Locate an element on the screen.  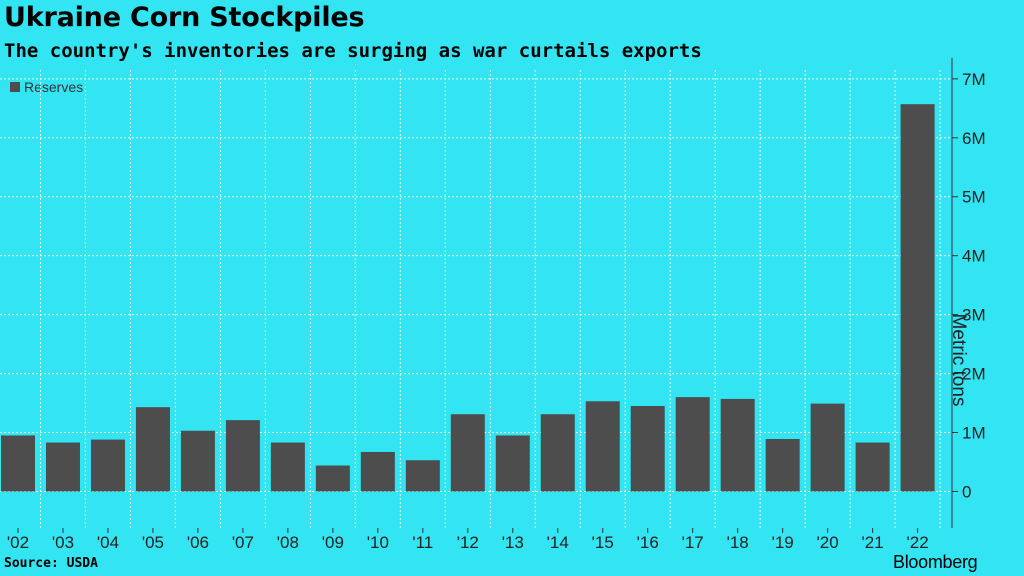
x-tick-label: '06 is located at coordinates (198, 542).